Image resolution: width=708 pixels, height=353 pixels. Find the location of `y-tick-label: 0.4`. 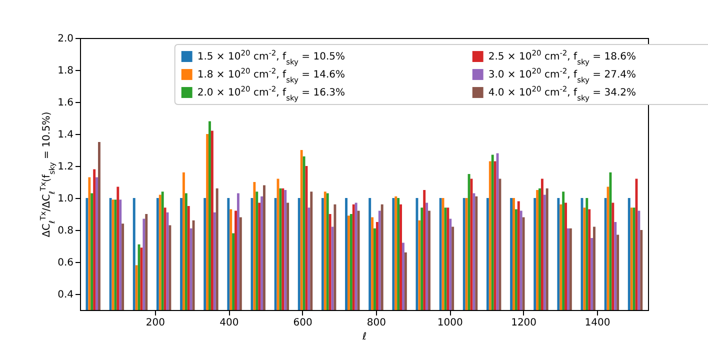

y-tick-label: 0.4 is located at coordinates (66, 295).